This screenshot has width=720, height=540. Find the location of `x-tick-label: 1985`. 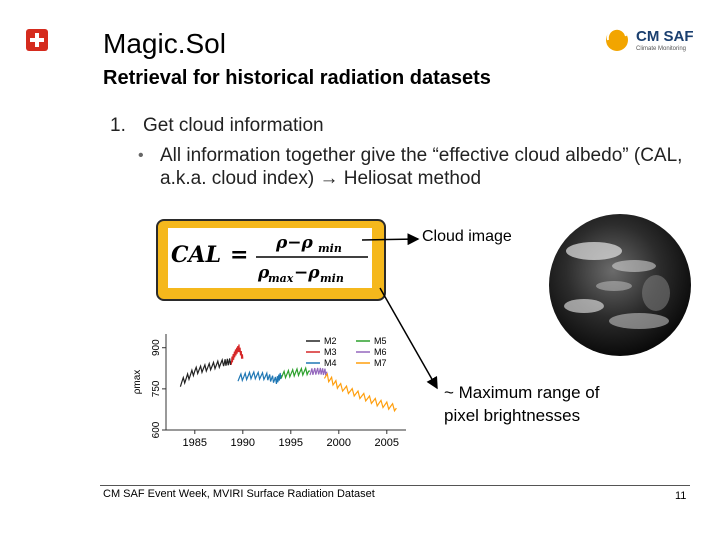

x-tick-label: 1985 is located at coordinates (195, 443).